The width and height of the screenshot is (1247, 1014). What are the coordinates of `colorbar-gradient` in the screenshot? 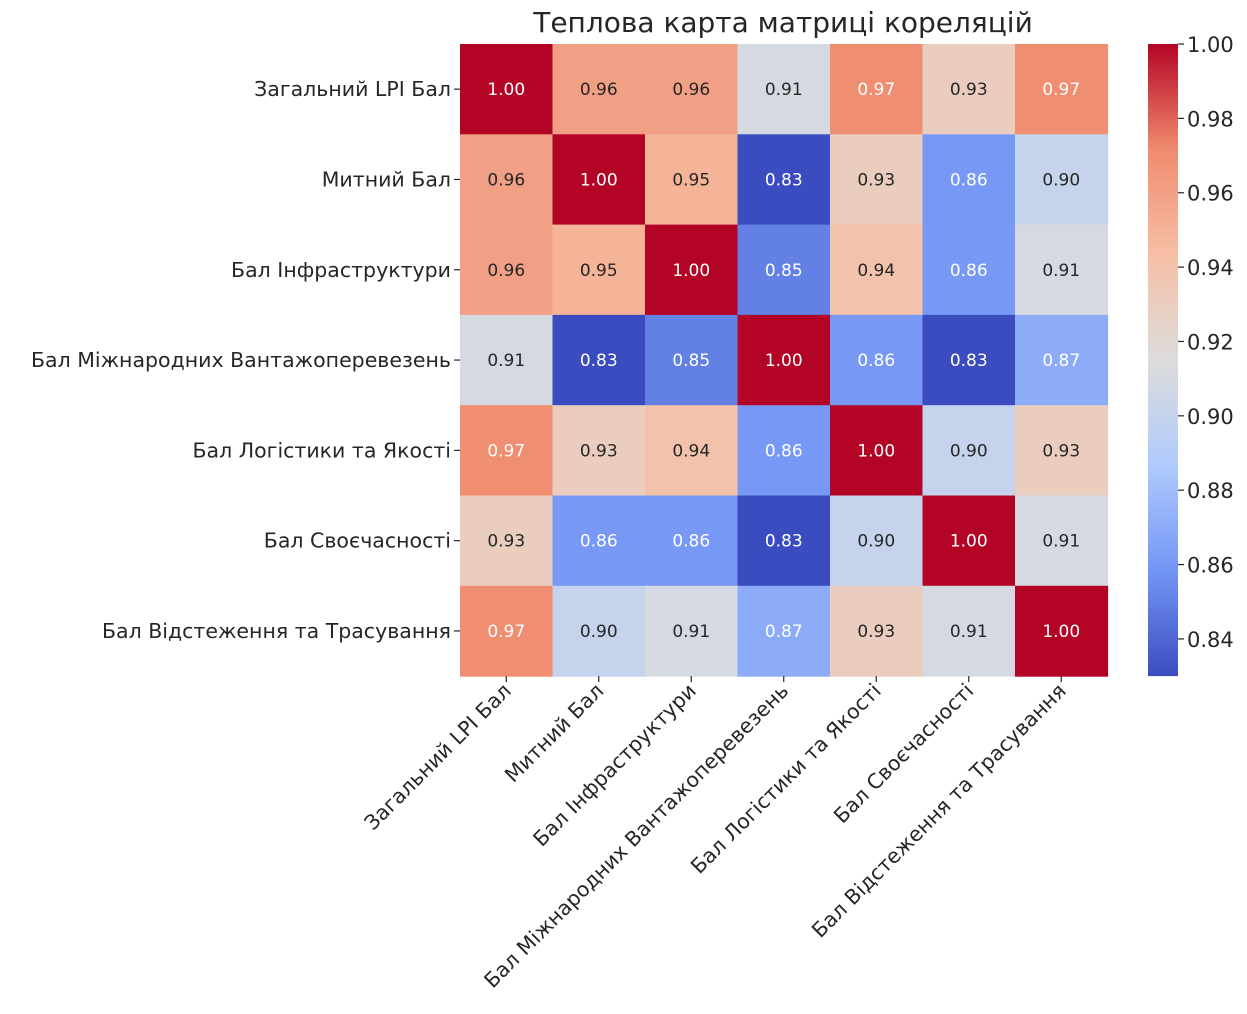 It's located at (1163, 360).